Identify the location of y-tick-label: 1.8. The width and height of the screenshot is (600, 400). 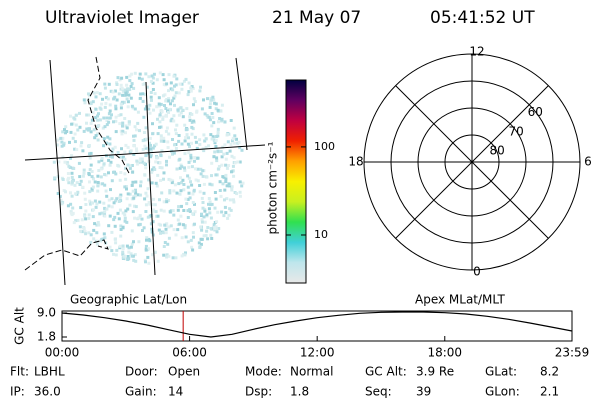
(46, 337).